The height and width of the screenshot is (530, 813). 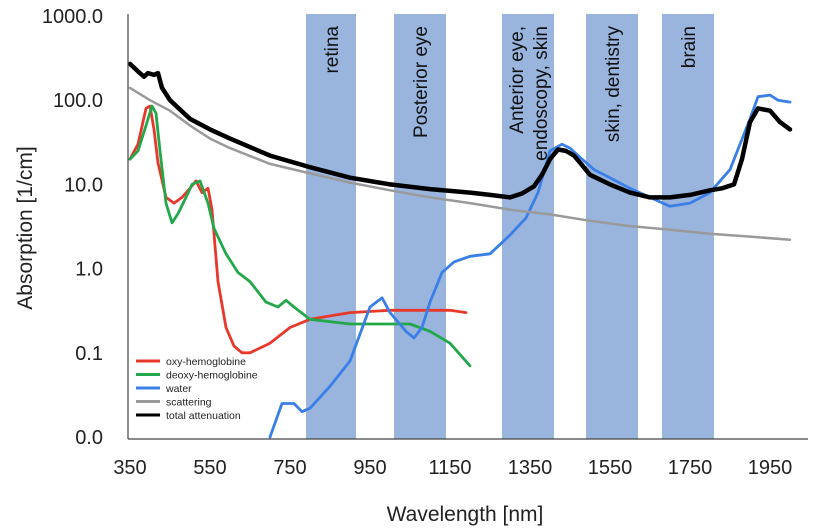 What do you see at coordinates (690, 468) in the screenshot?
I see `x-tick-label: 1750` at bounding box center [690, 468].